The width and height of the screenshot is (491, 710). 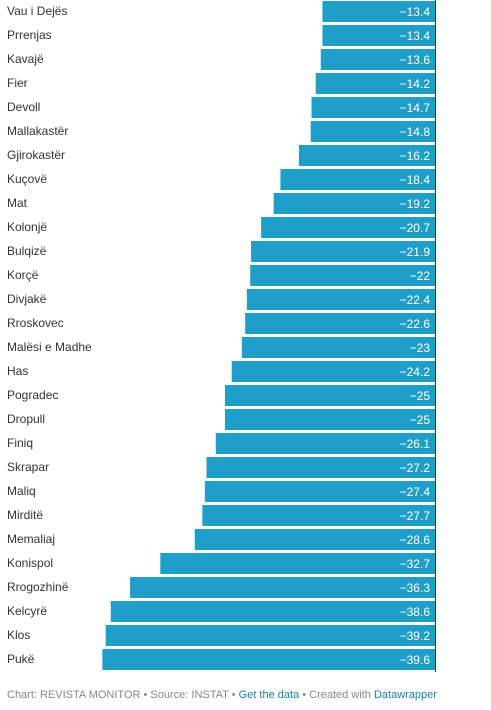 I want to click on get-the-data-link: Get the data, so click(x=269, y=695).